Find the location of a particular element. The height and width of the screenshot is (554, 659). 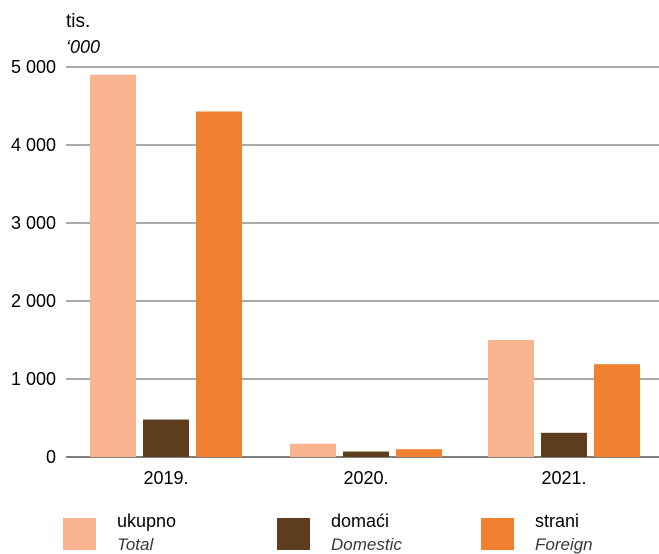

x-axis-labels: 2019. 2020. 2021. is located at coordinates (364, 478).